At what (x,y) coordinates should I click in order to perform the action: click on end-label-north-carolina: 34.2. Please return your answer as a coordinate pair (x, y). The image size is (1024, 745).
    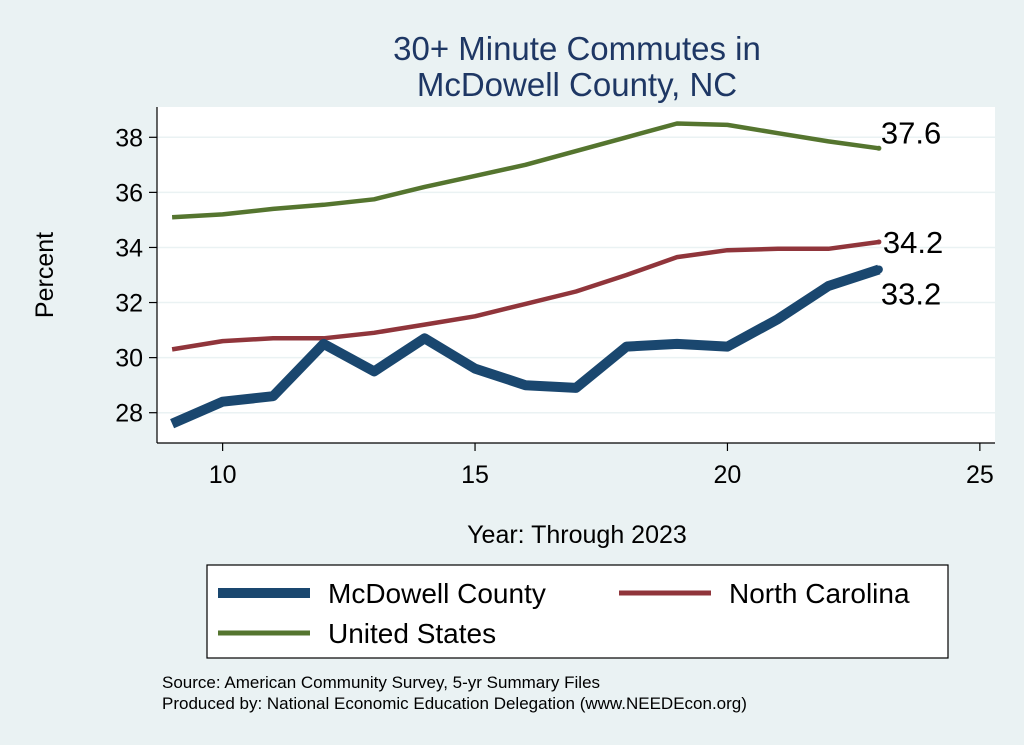
    Looking at the image, I should click on (913, 242).